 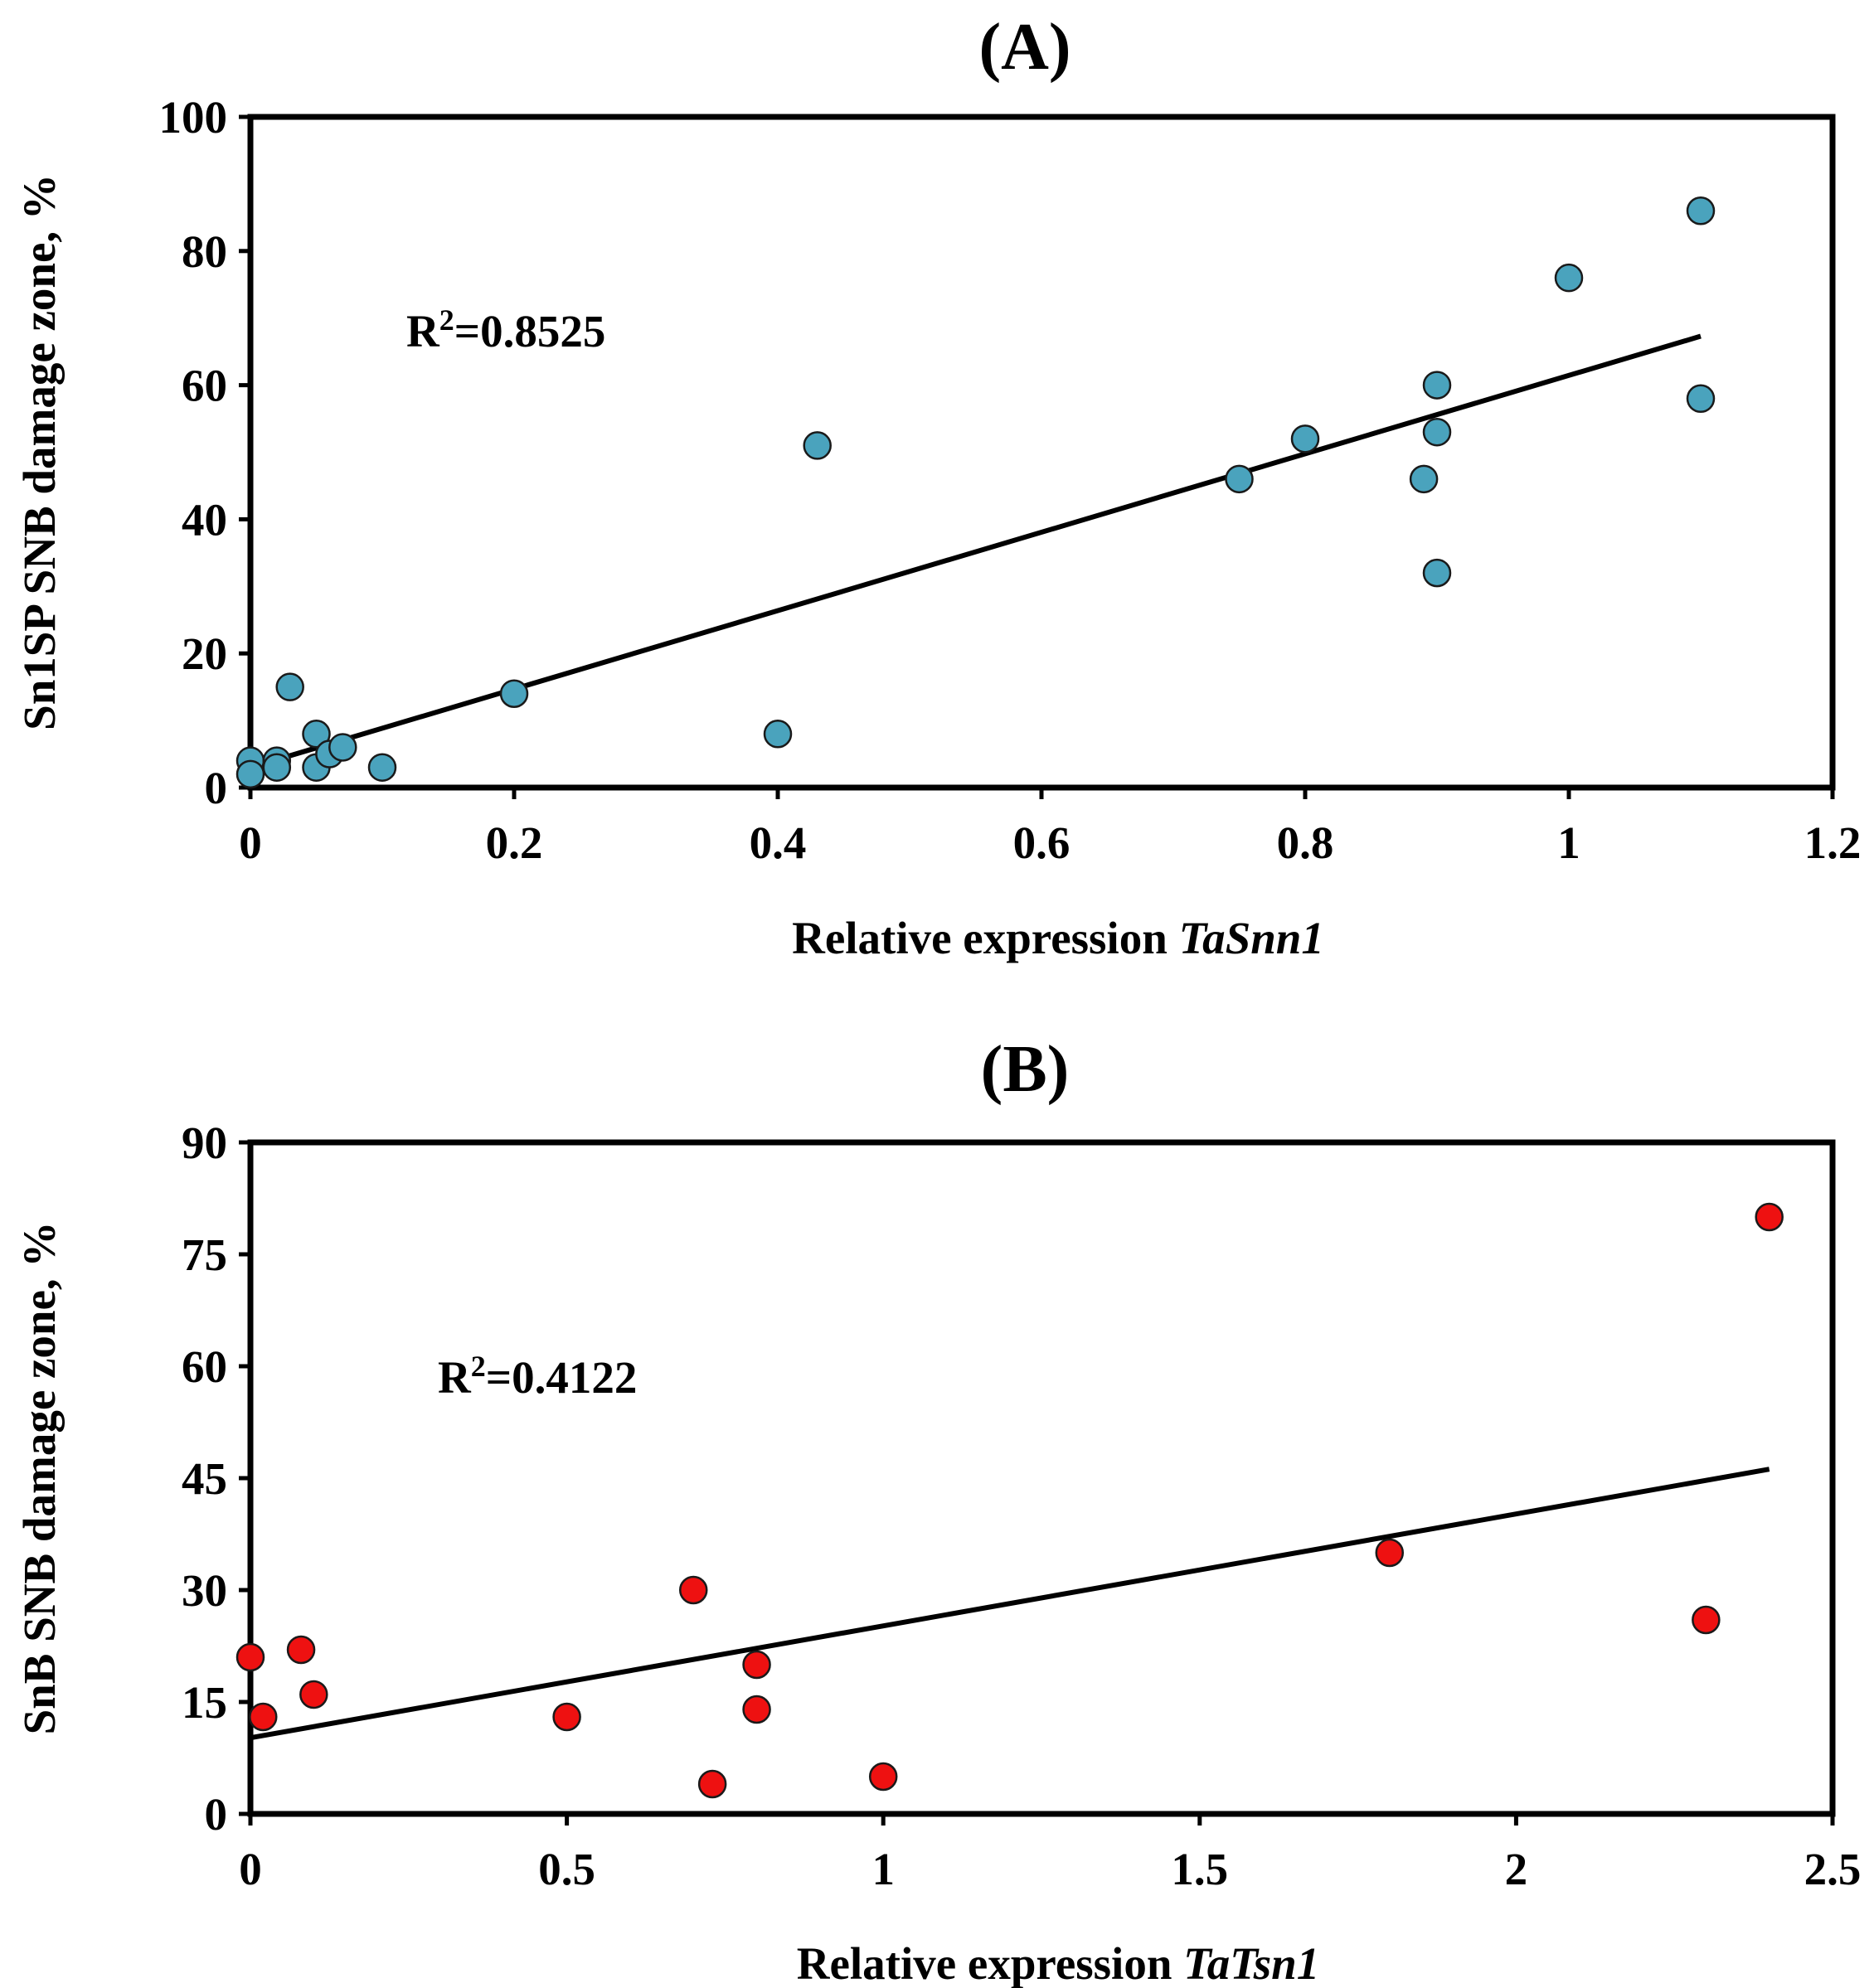 What do you see at coordinates (779, 842) in the screenshot?
I see `panel-a-x-tick-label: 0.4` at bounding box center [779, 842].